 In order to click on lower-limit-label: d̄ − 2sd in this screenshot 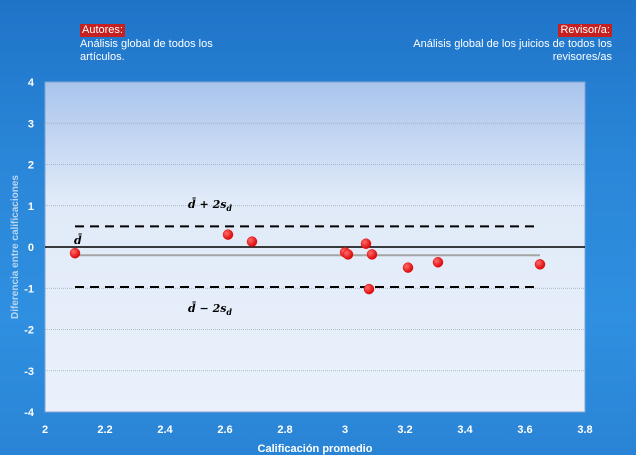, I will do `click(210, 309)`.